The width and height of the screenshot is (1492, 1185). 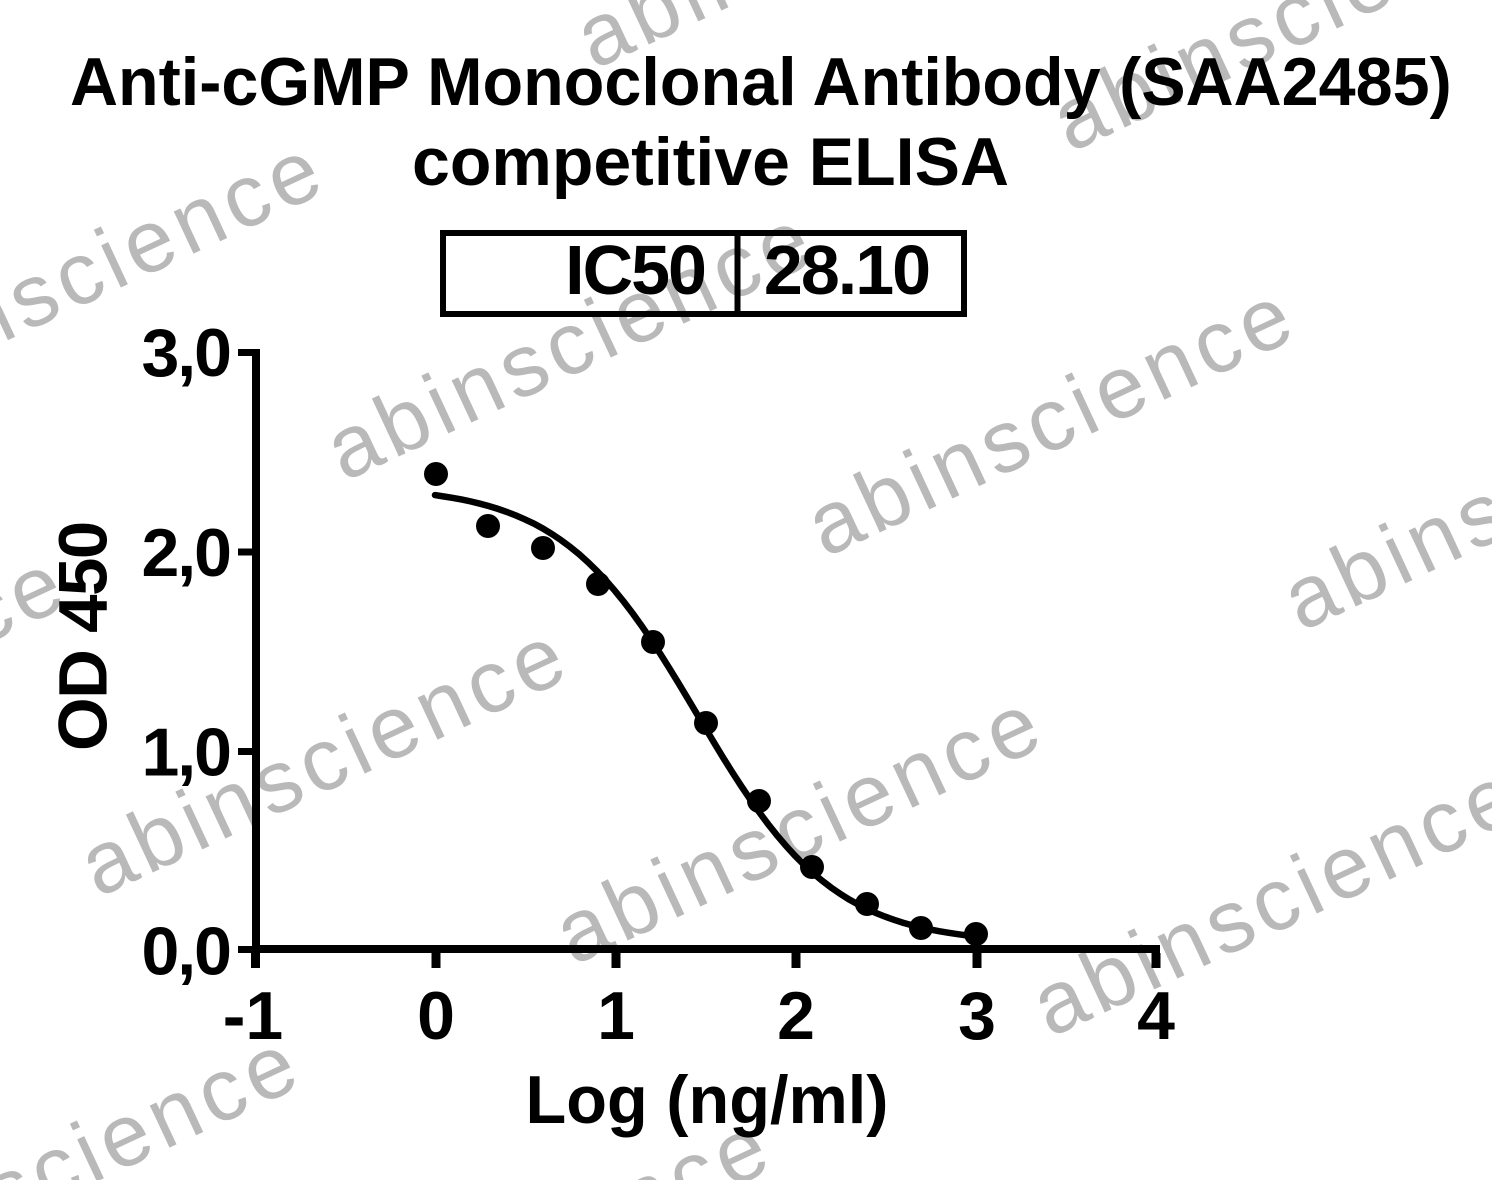 I want to click on svg-text: 0, so click(x=436, y=1016).